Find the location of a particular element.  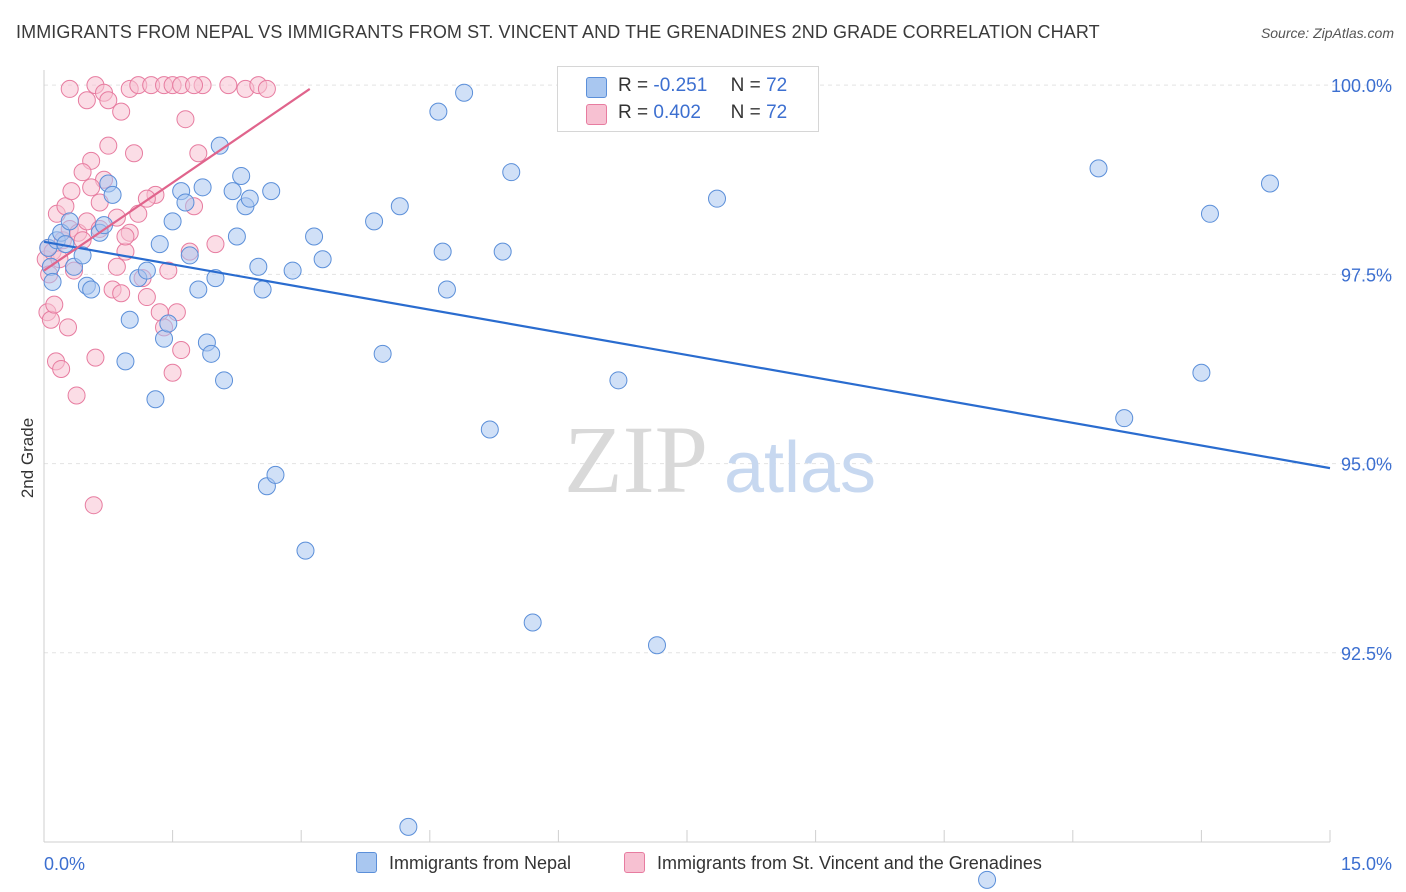

bottom-legend-label-nepal: Immigrants from Nepal is located at coordinates (480, 863).